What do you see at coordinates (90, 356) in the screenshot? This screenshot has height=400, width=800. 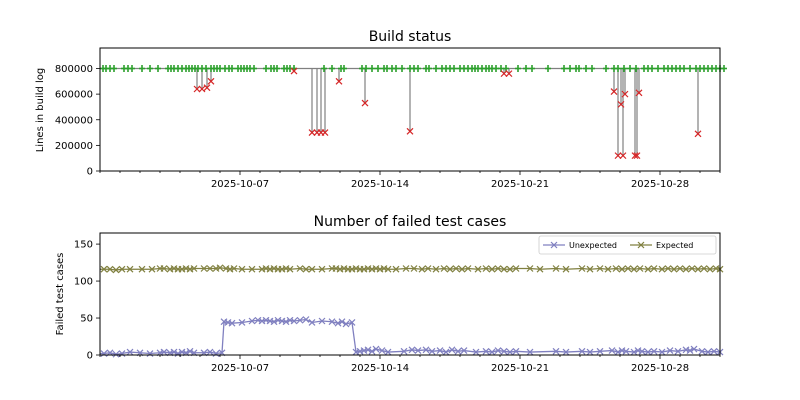 I see `y-tick-label: 0` at bounding box center [90, 356].